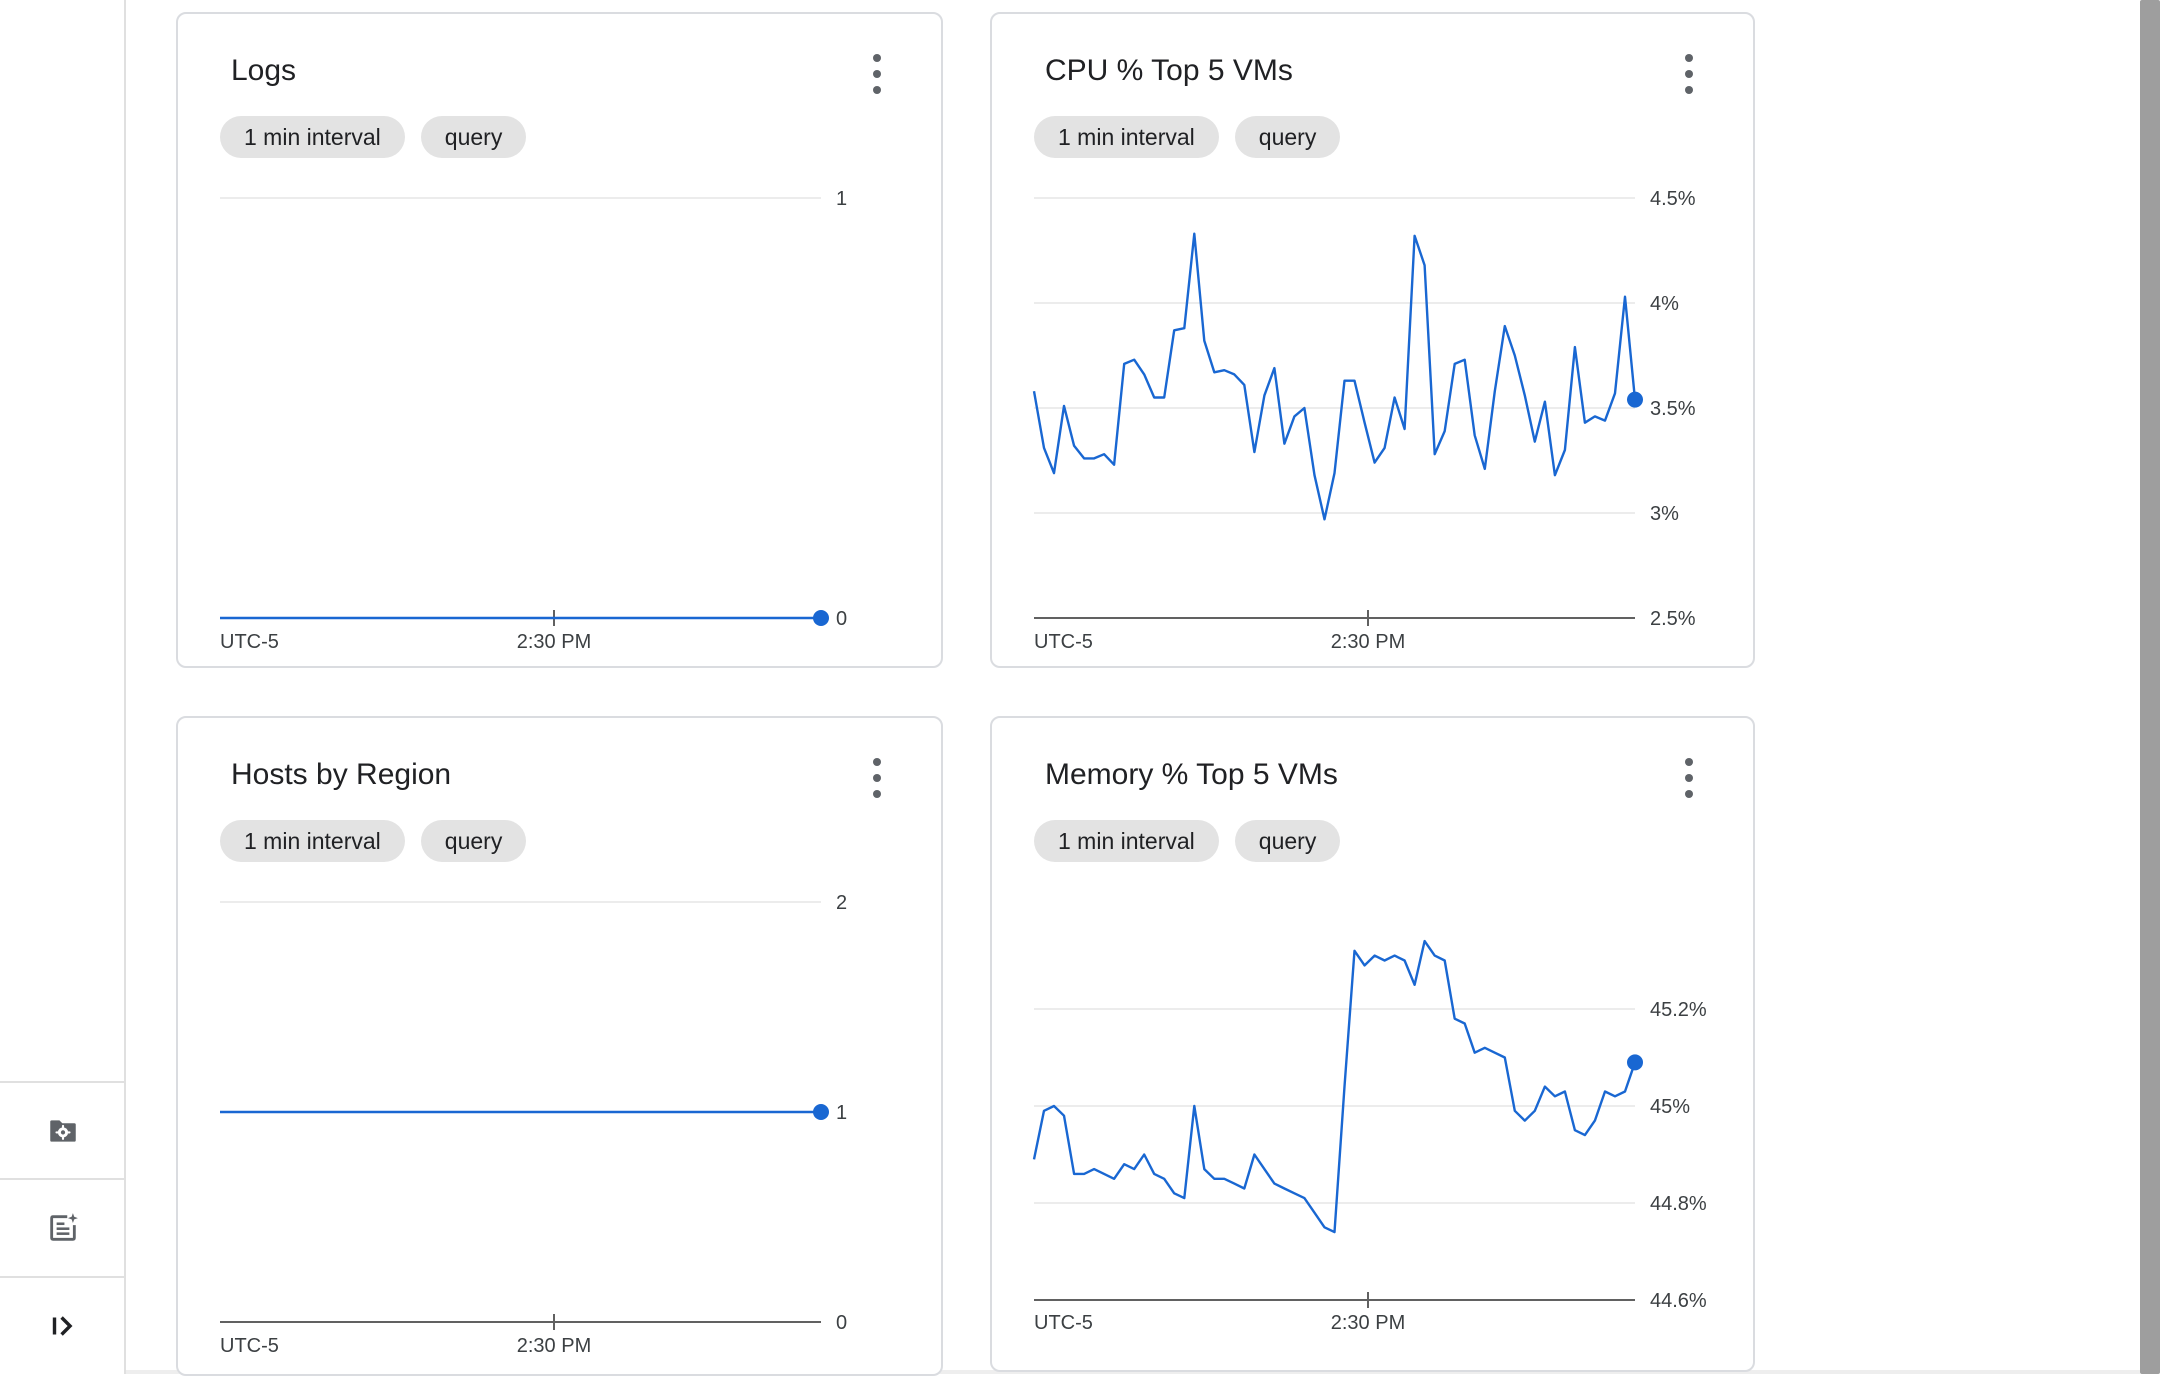 This screenshot has height=1376, width=2160. I want to click on vertical-scrollbar, so click(2150, 687).